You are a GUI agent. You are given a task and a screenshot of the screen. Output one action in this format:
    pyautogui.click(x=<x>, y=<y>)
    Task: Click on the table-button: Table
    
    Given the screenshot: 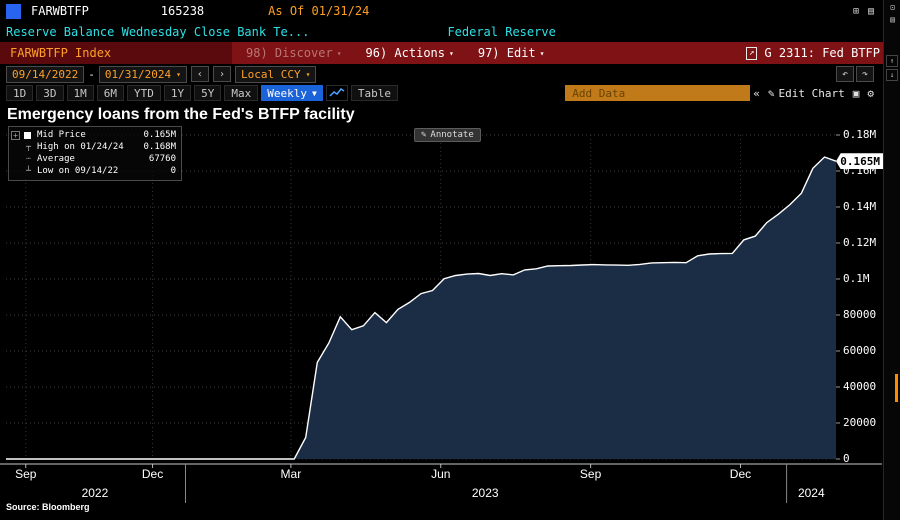 What is the action you would take?
    pyautogui.click(x=374, y=93)
    